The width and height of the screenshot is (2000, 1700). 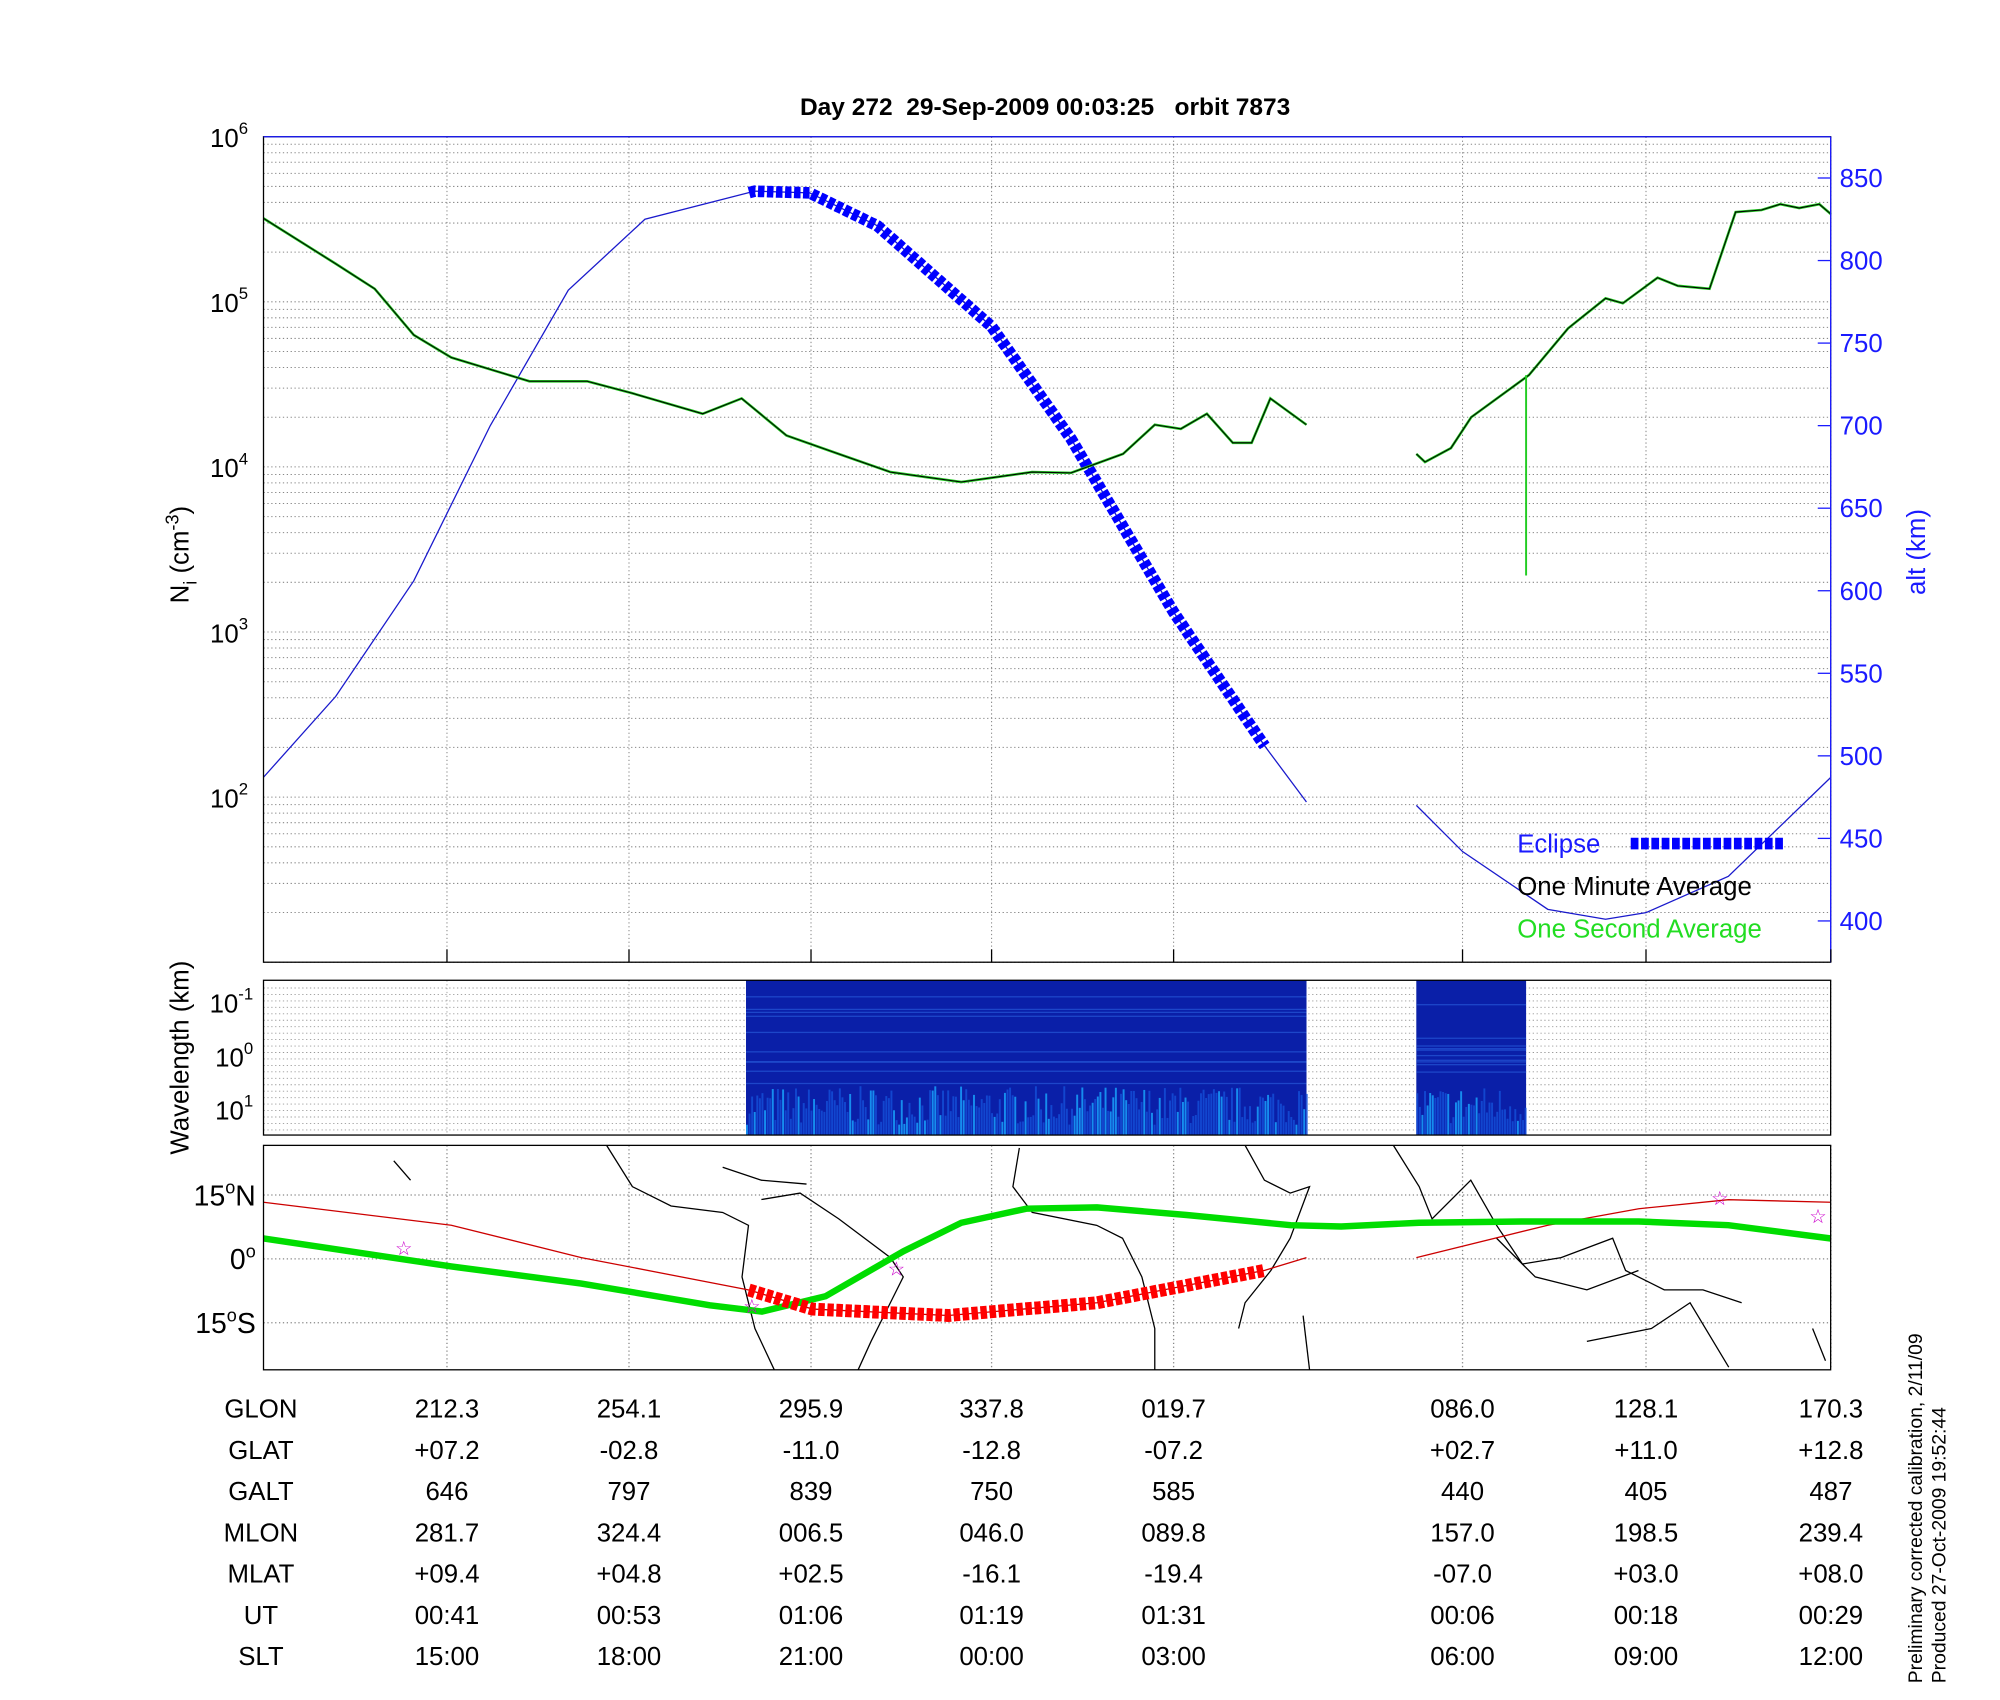 What do you see at coordinates (628, 1492) in the screenshot?
I see `table-cell: 797` at bounding box center [628, 1492].